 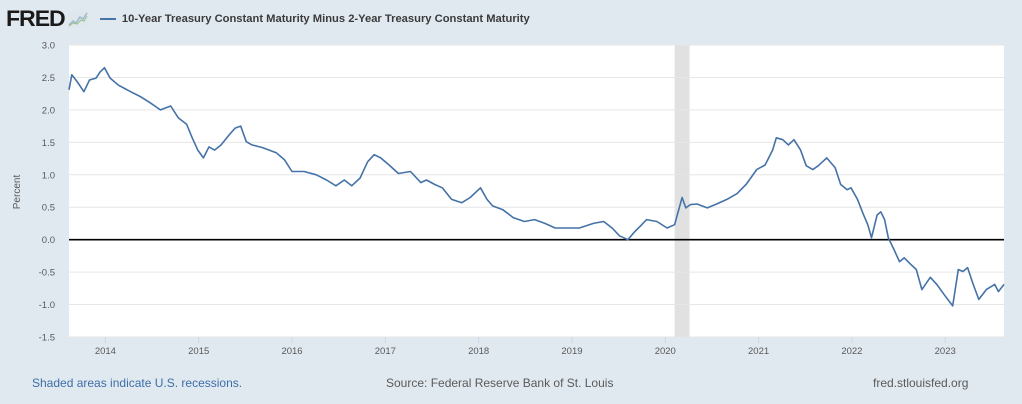 I want to click on x-tick-label: 2018, so click(x=478, y=351).